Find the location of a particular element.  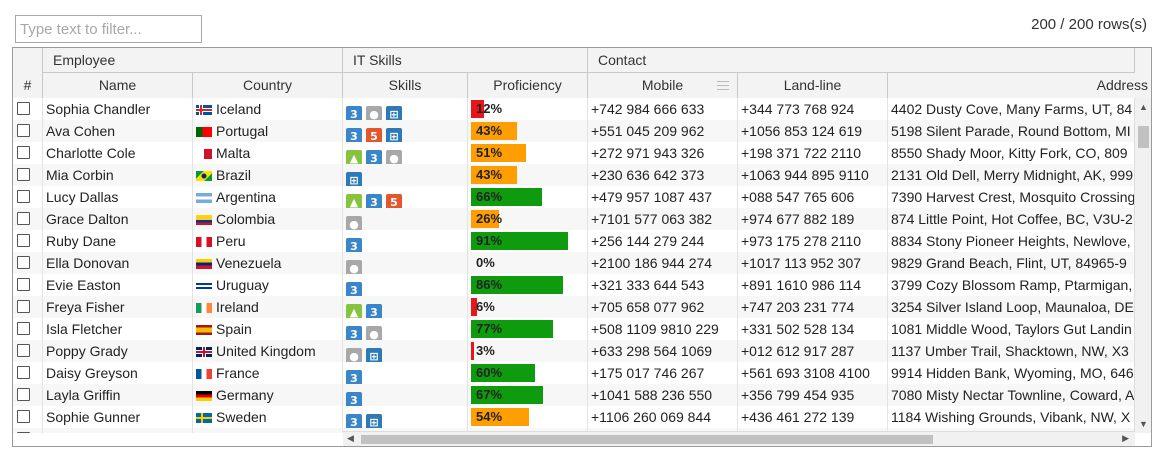

address-cell: 1137 Umber Trail, Shacktown, NW, X3 is located at coordinates (1011, 351).